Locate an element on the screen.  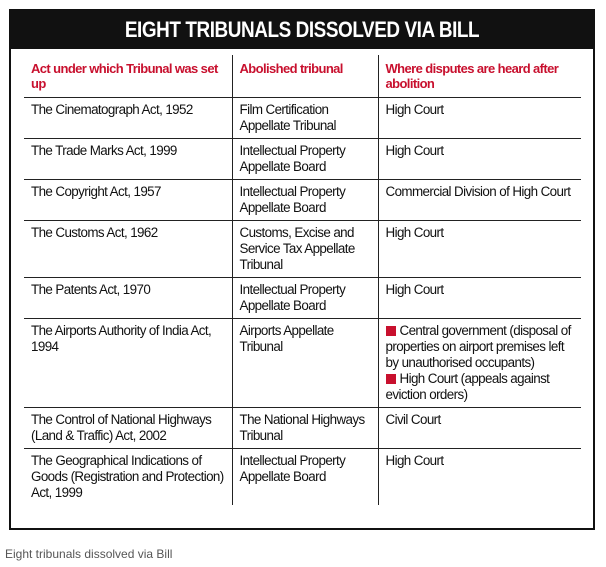
cell-tribunal: Airports Appellate Tribunal is located at coordinates (304, 363).